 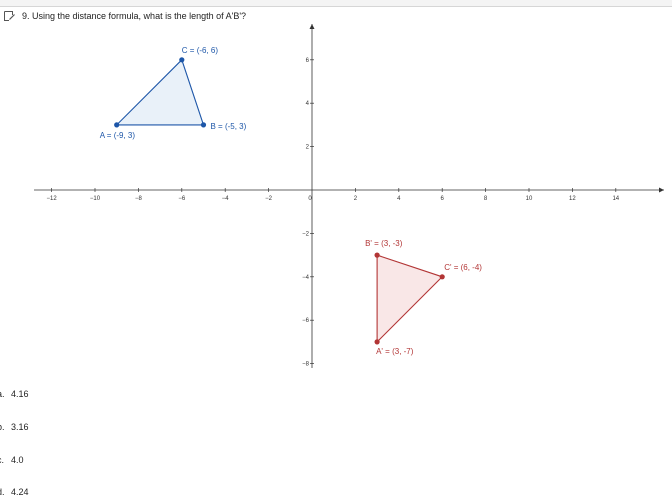 I want to click on choice-text: 4.0, so click(x=17, y=460).